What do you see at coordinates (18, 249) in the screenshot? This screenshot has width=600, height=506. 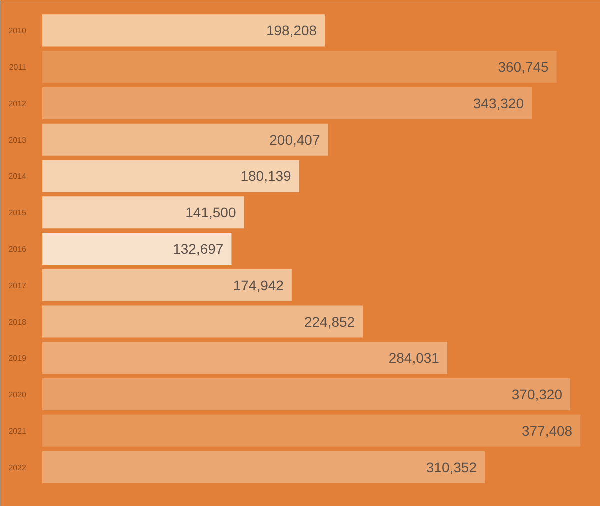 I see `y-tick-label: 2016` at bounding box center [18, 249].